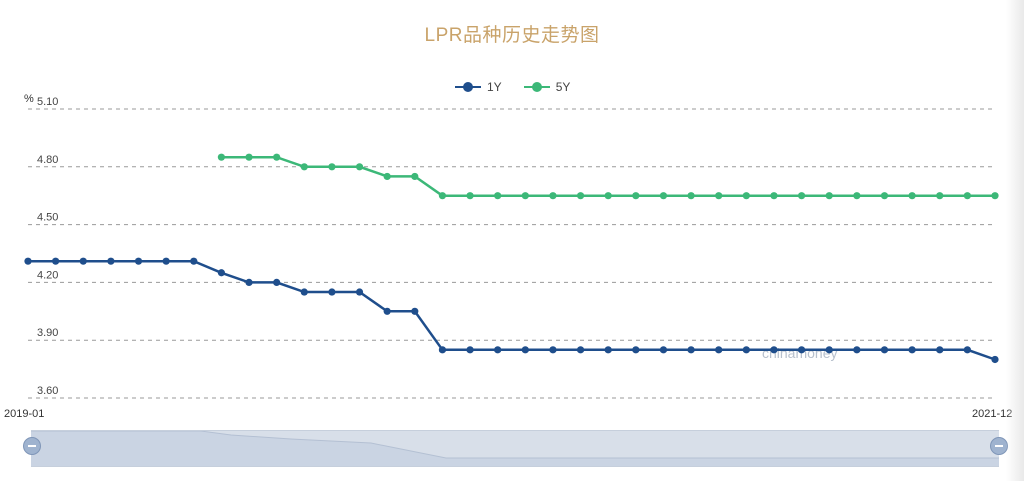 This screenshot has width=1024, height=481. I want to click on legend-item-5y: 5Y, so click(547, 87).